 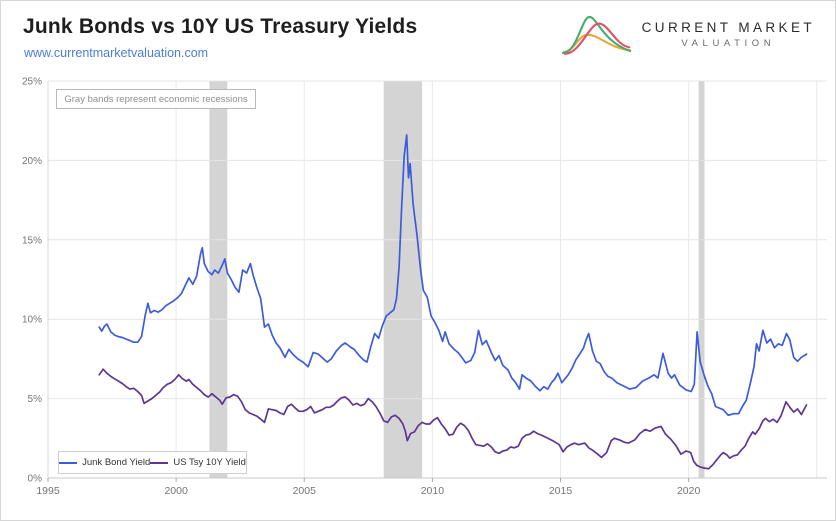 I want to click on svg-text: 20%, so click(x=32, y=161).